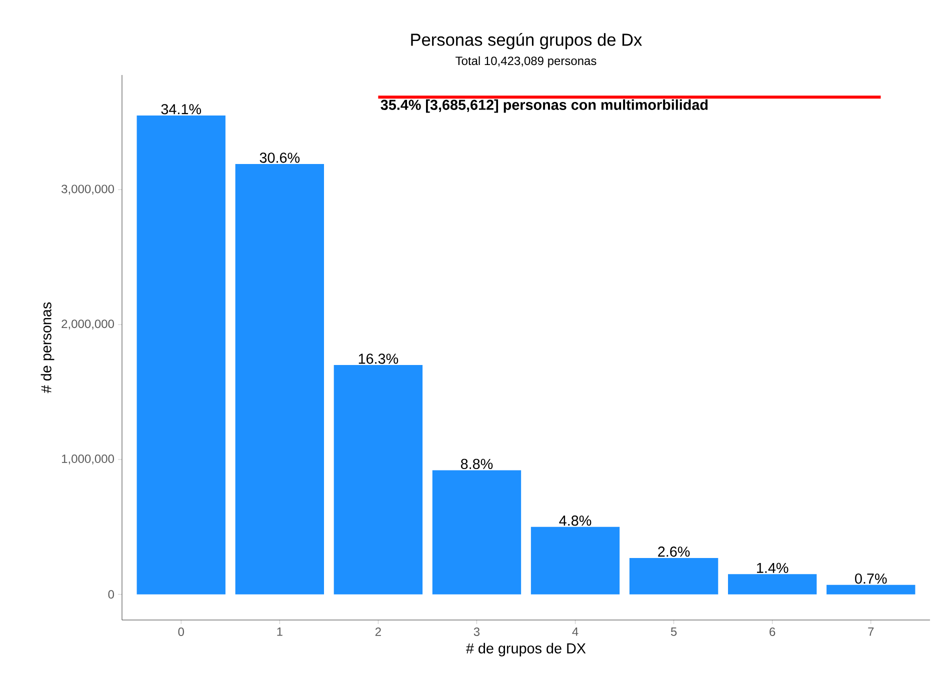 The width and height of the screenshot is (934, 675). What do you see at coordinates (544, 106) in the screenshot?
I see `ref-line-label: 35.4% [3,685,612] personas con multimorbilidad` at bounding box center [544, 106].